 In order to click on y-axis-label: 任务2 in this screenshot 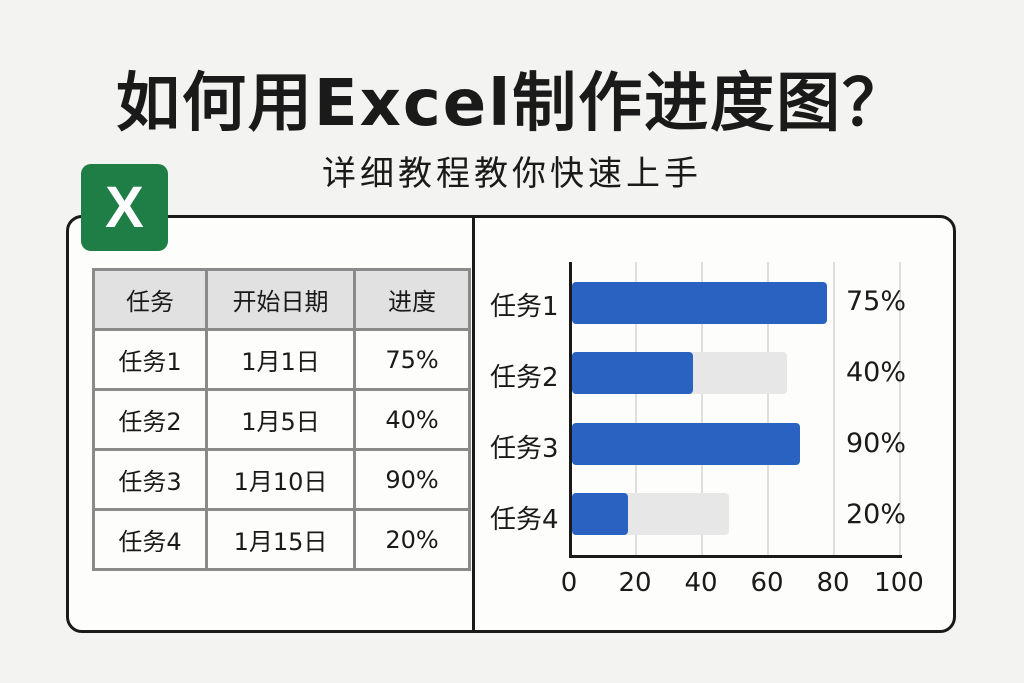, I will do `click(524, 378)`.